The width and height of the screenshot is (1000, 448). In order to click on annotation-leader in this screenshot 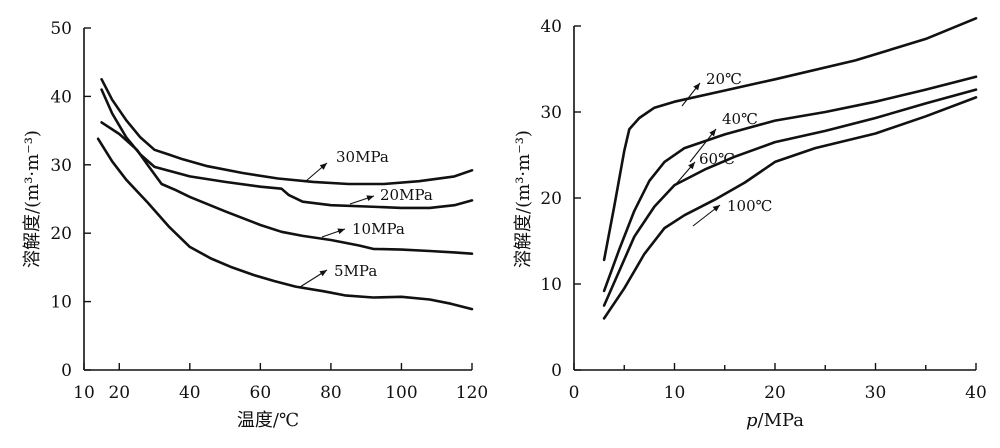, I will do `click(703, 145)`.